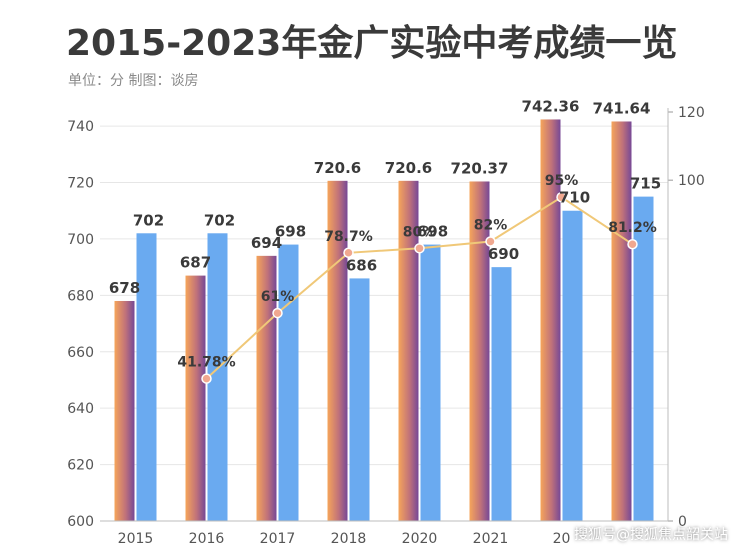 This screenshot has width=740, height=552. Describe the element at coordinates (503, 254) in the screenshot. I see `bar-value-label: 690` at that location.